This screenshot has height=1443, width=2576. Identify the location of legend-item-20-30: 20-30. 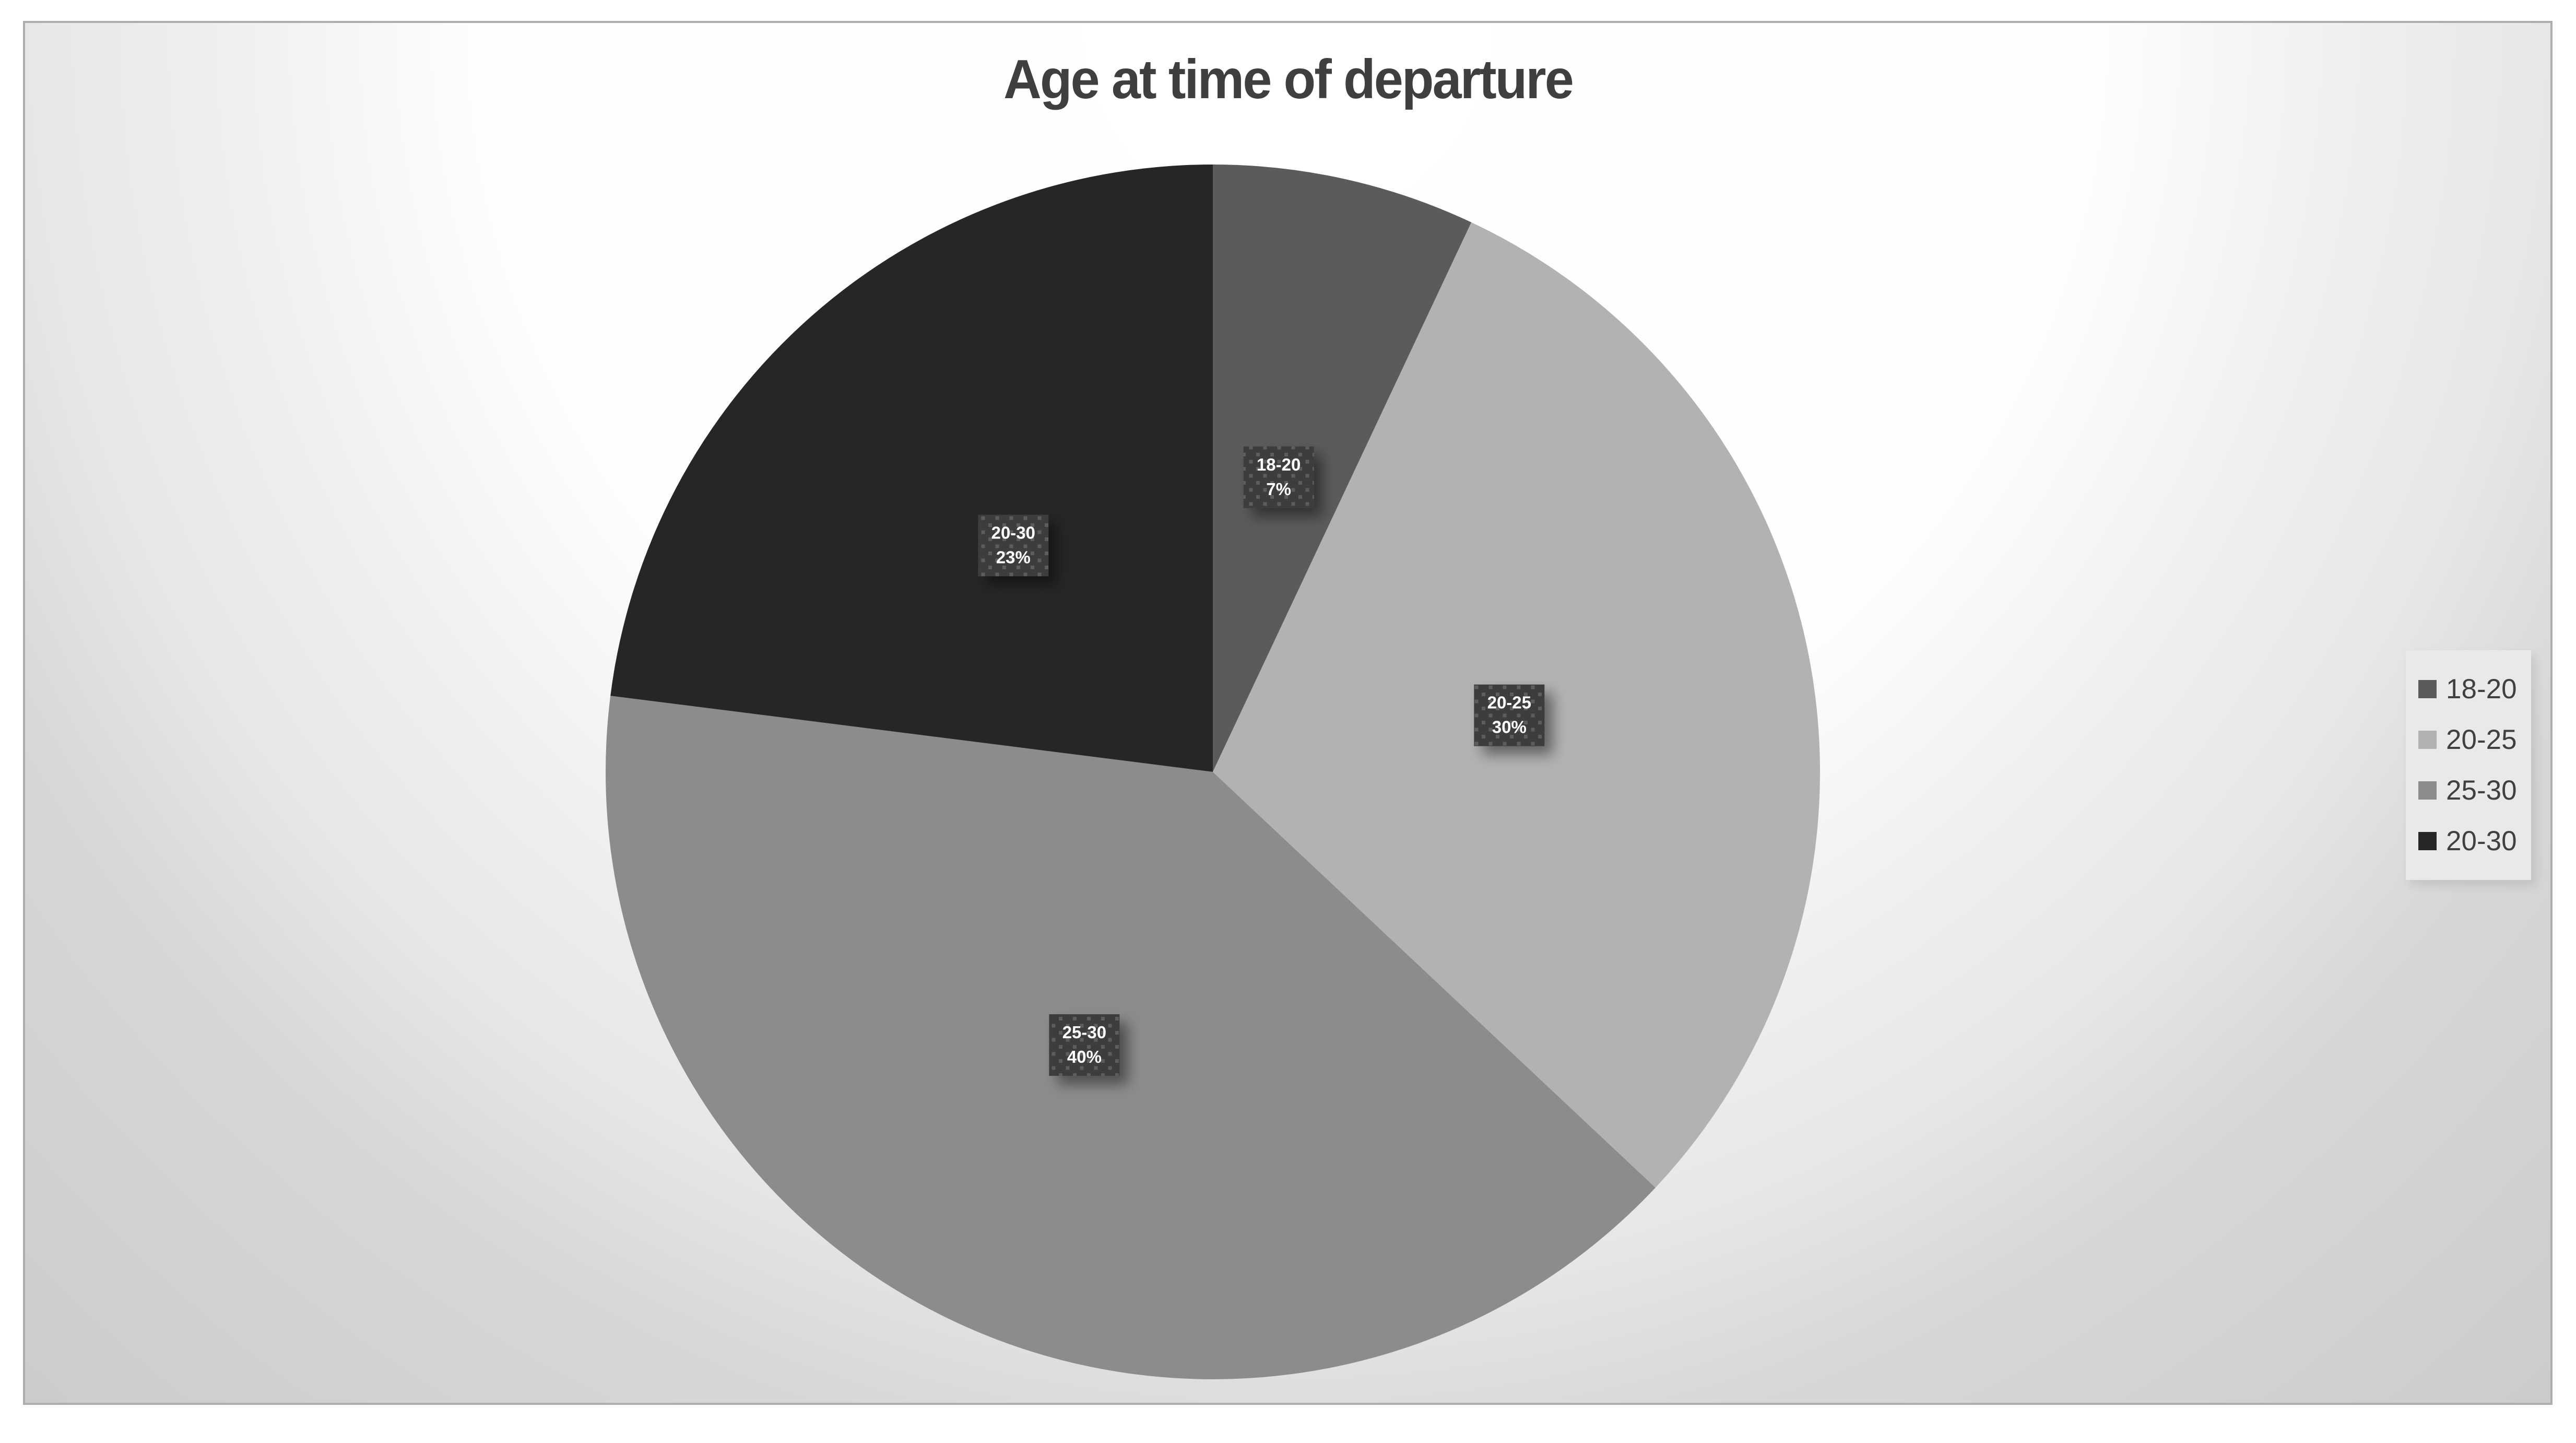
(2474, 841).